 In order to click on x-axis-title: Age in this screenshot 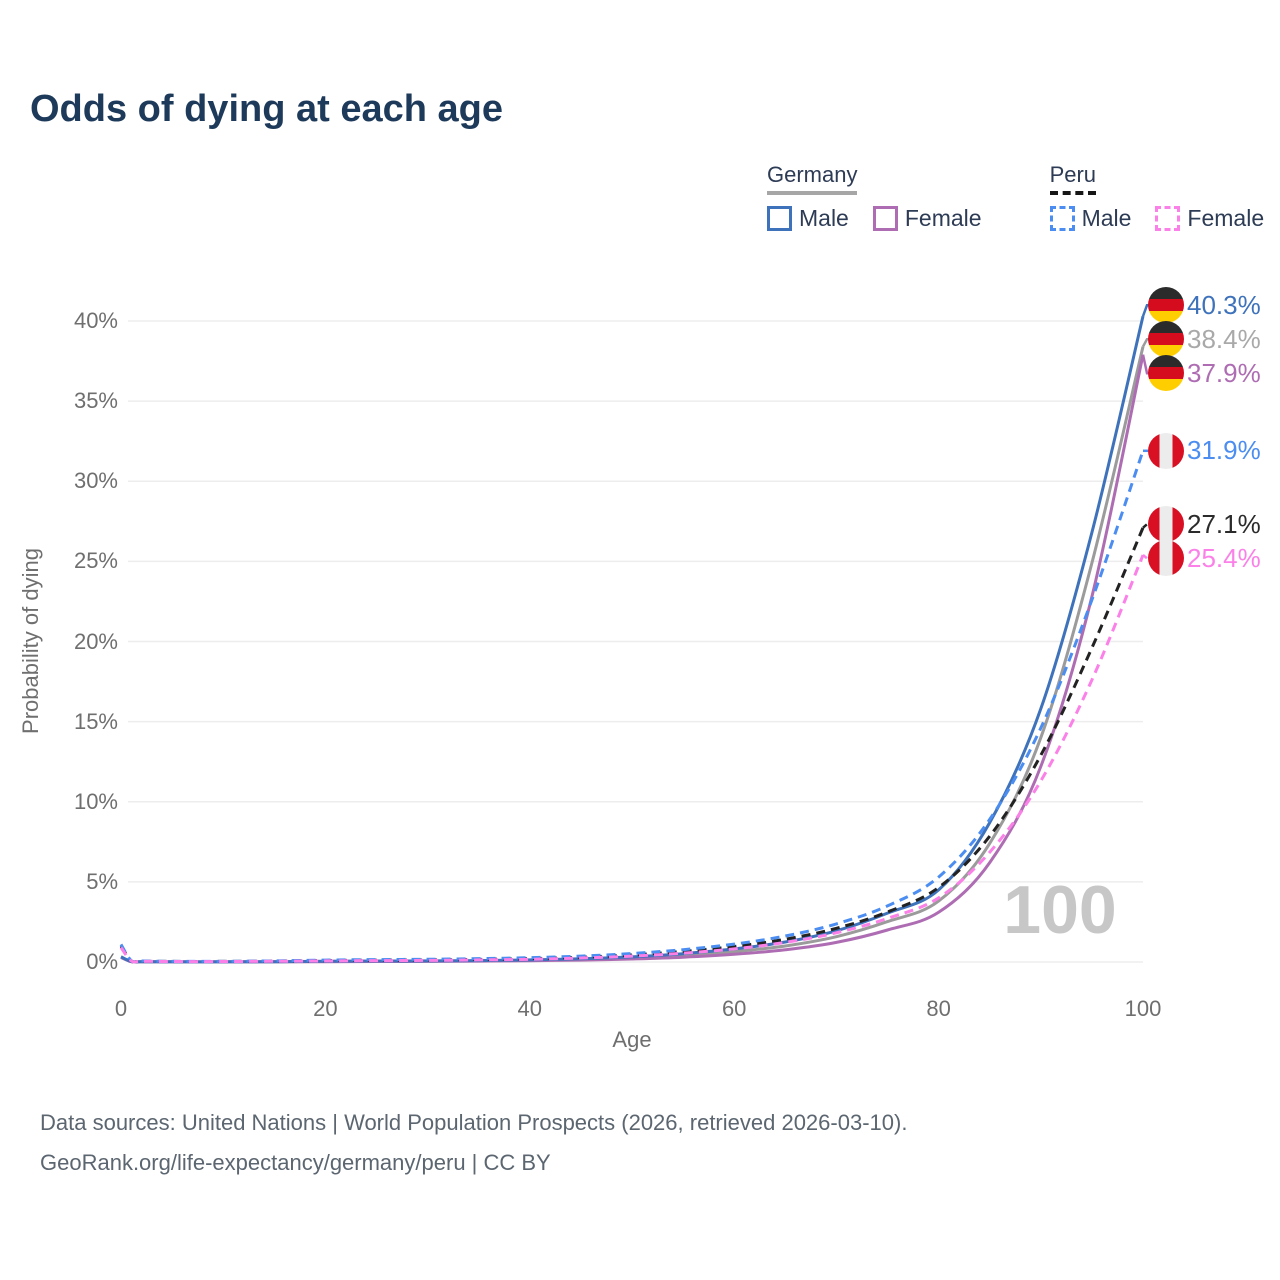, I will do `click(632, 1039)`.